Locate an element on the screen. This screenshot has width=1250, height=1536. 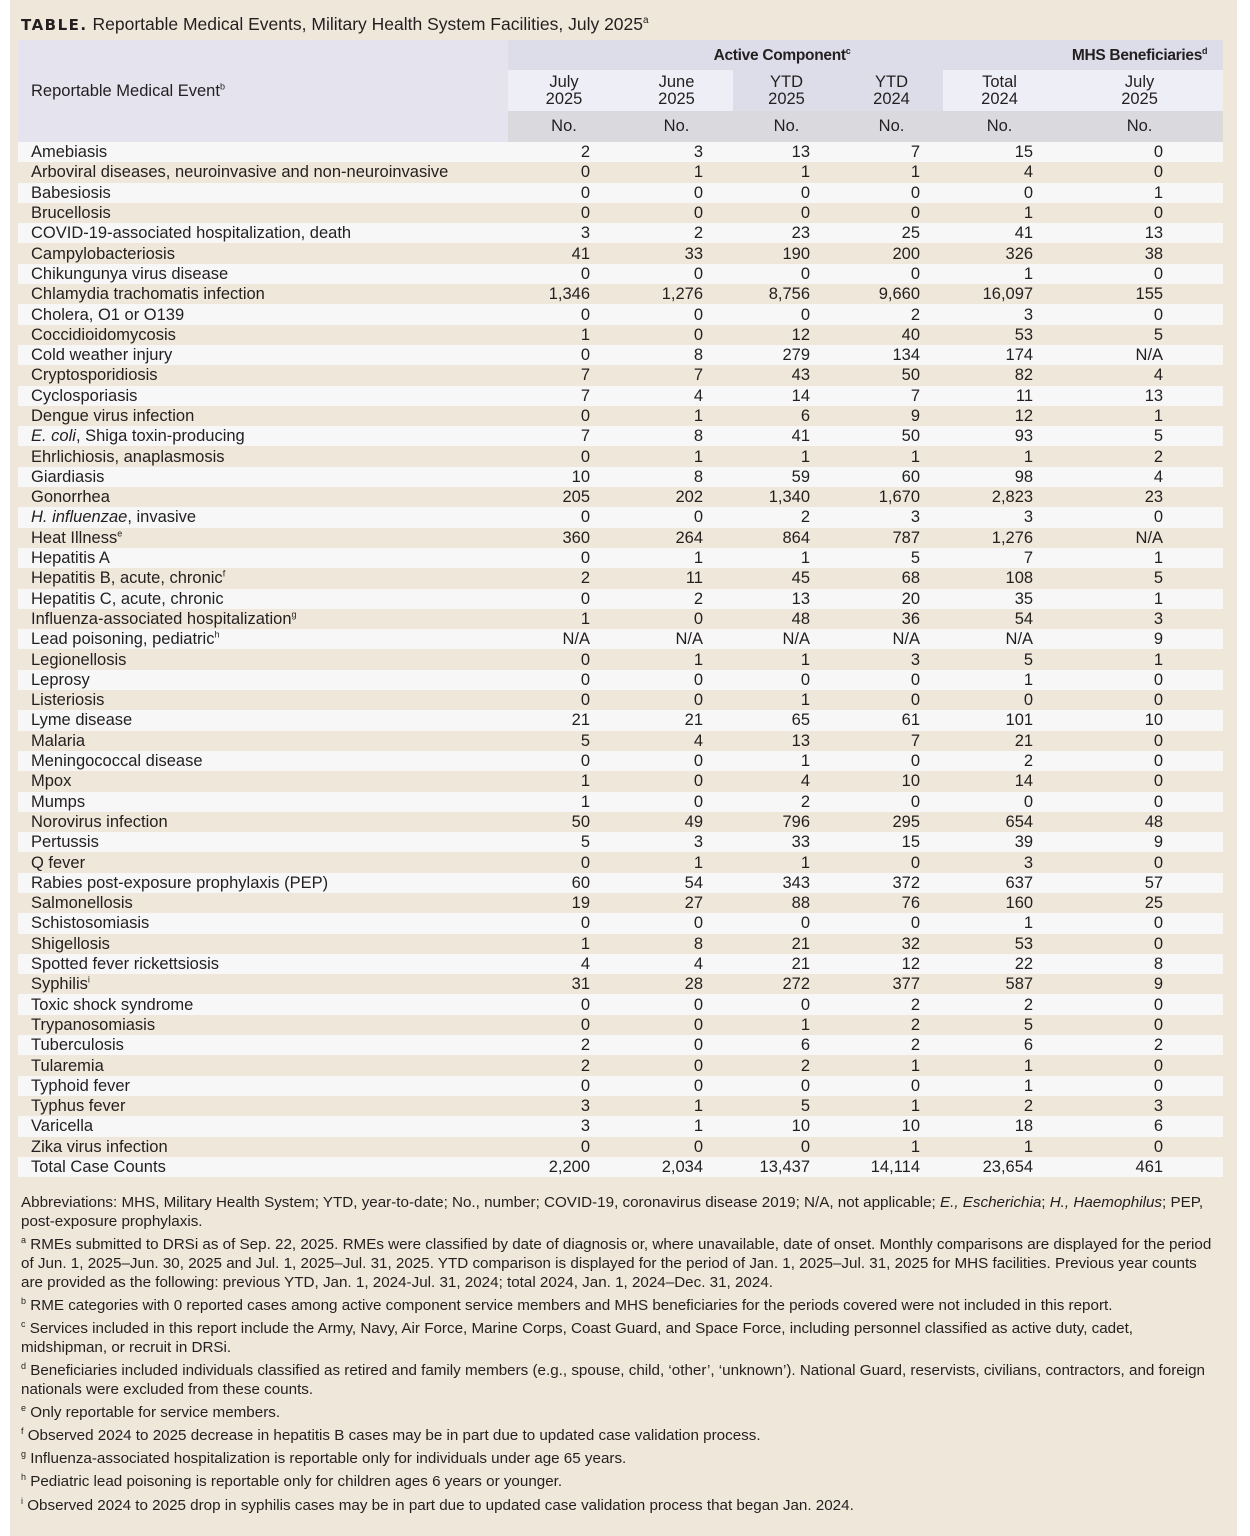
cell-value: 13,437 is located at coordinates (786, 1167).